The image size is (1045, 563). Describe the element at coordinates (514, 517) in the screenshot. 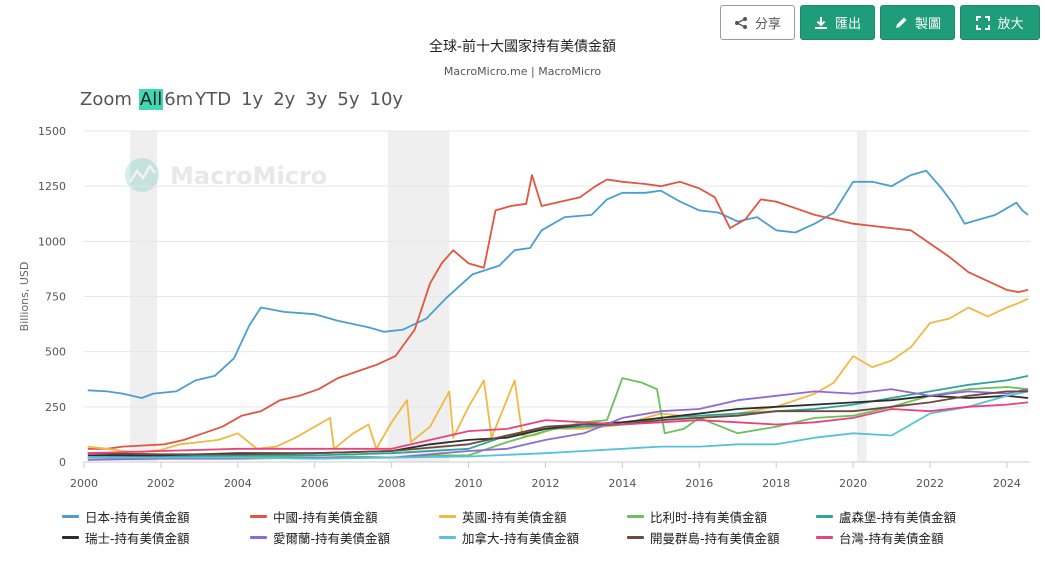

I see `legend-label: 英國-持有美債金額` at that location.